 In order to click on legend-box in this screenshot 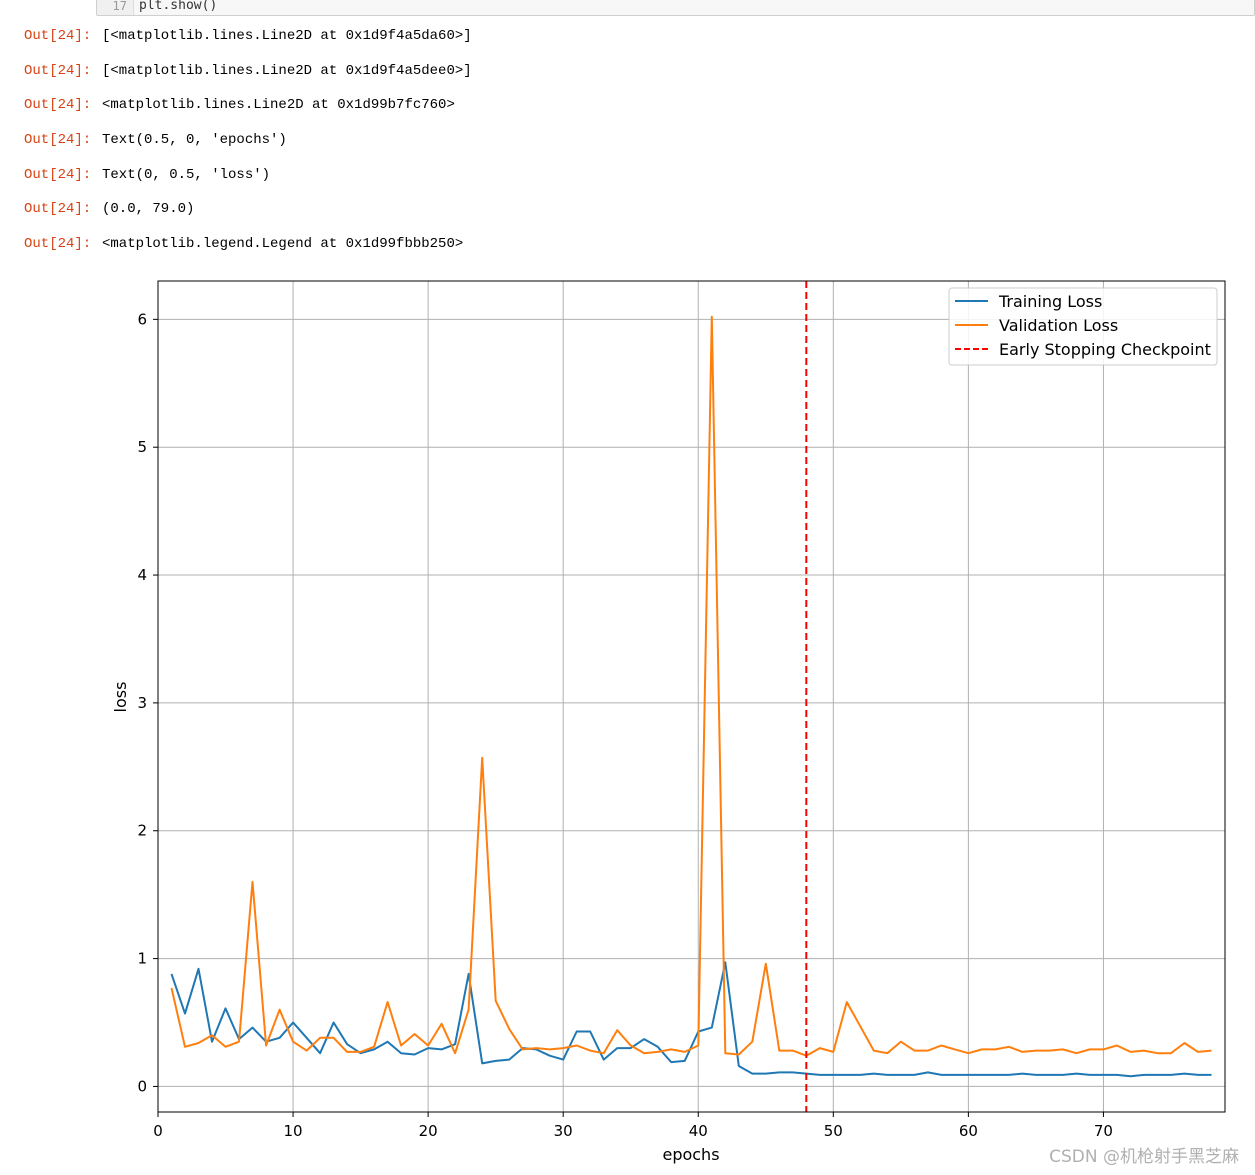, I will do `click(1083, 326)`.